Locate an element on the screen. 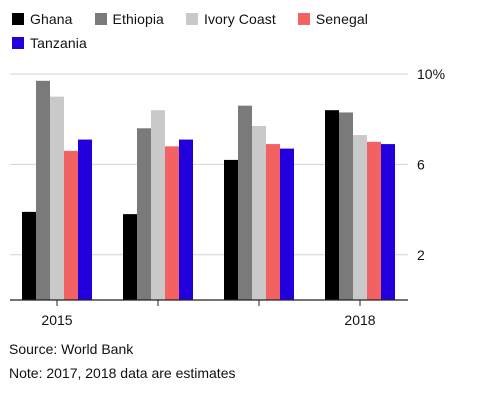  bar-senegal-2015 is located at coordinates (71, 225).